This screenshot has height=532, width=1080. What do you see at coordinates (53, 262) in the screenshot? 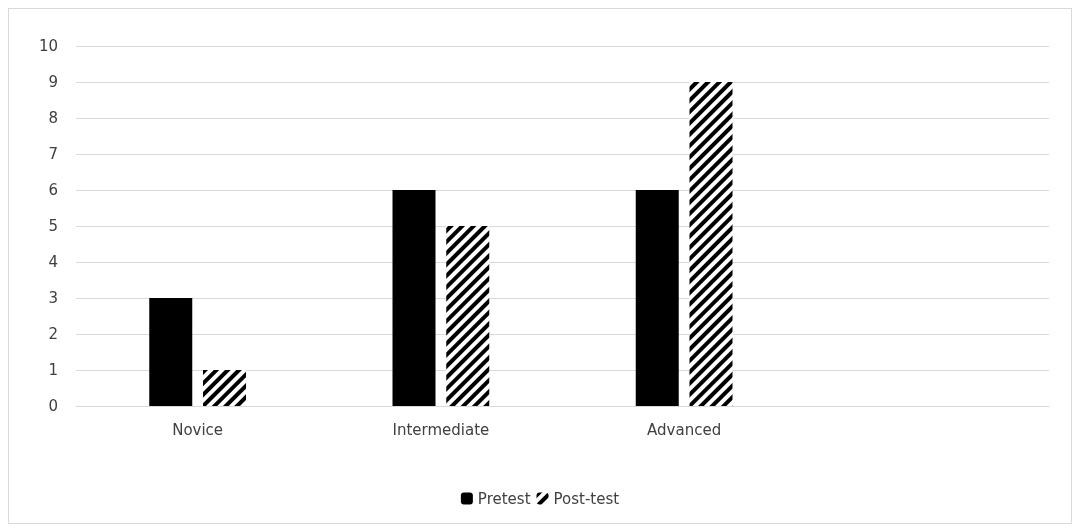
I see `y-tick-label: 4` at bounding box center [53, 262].